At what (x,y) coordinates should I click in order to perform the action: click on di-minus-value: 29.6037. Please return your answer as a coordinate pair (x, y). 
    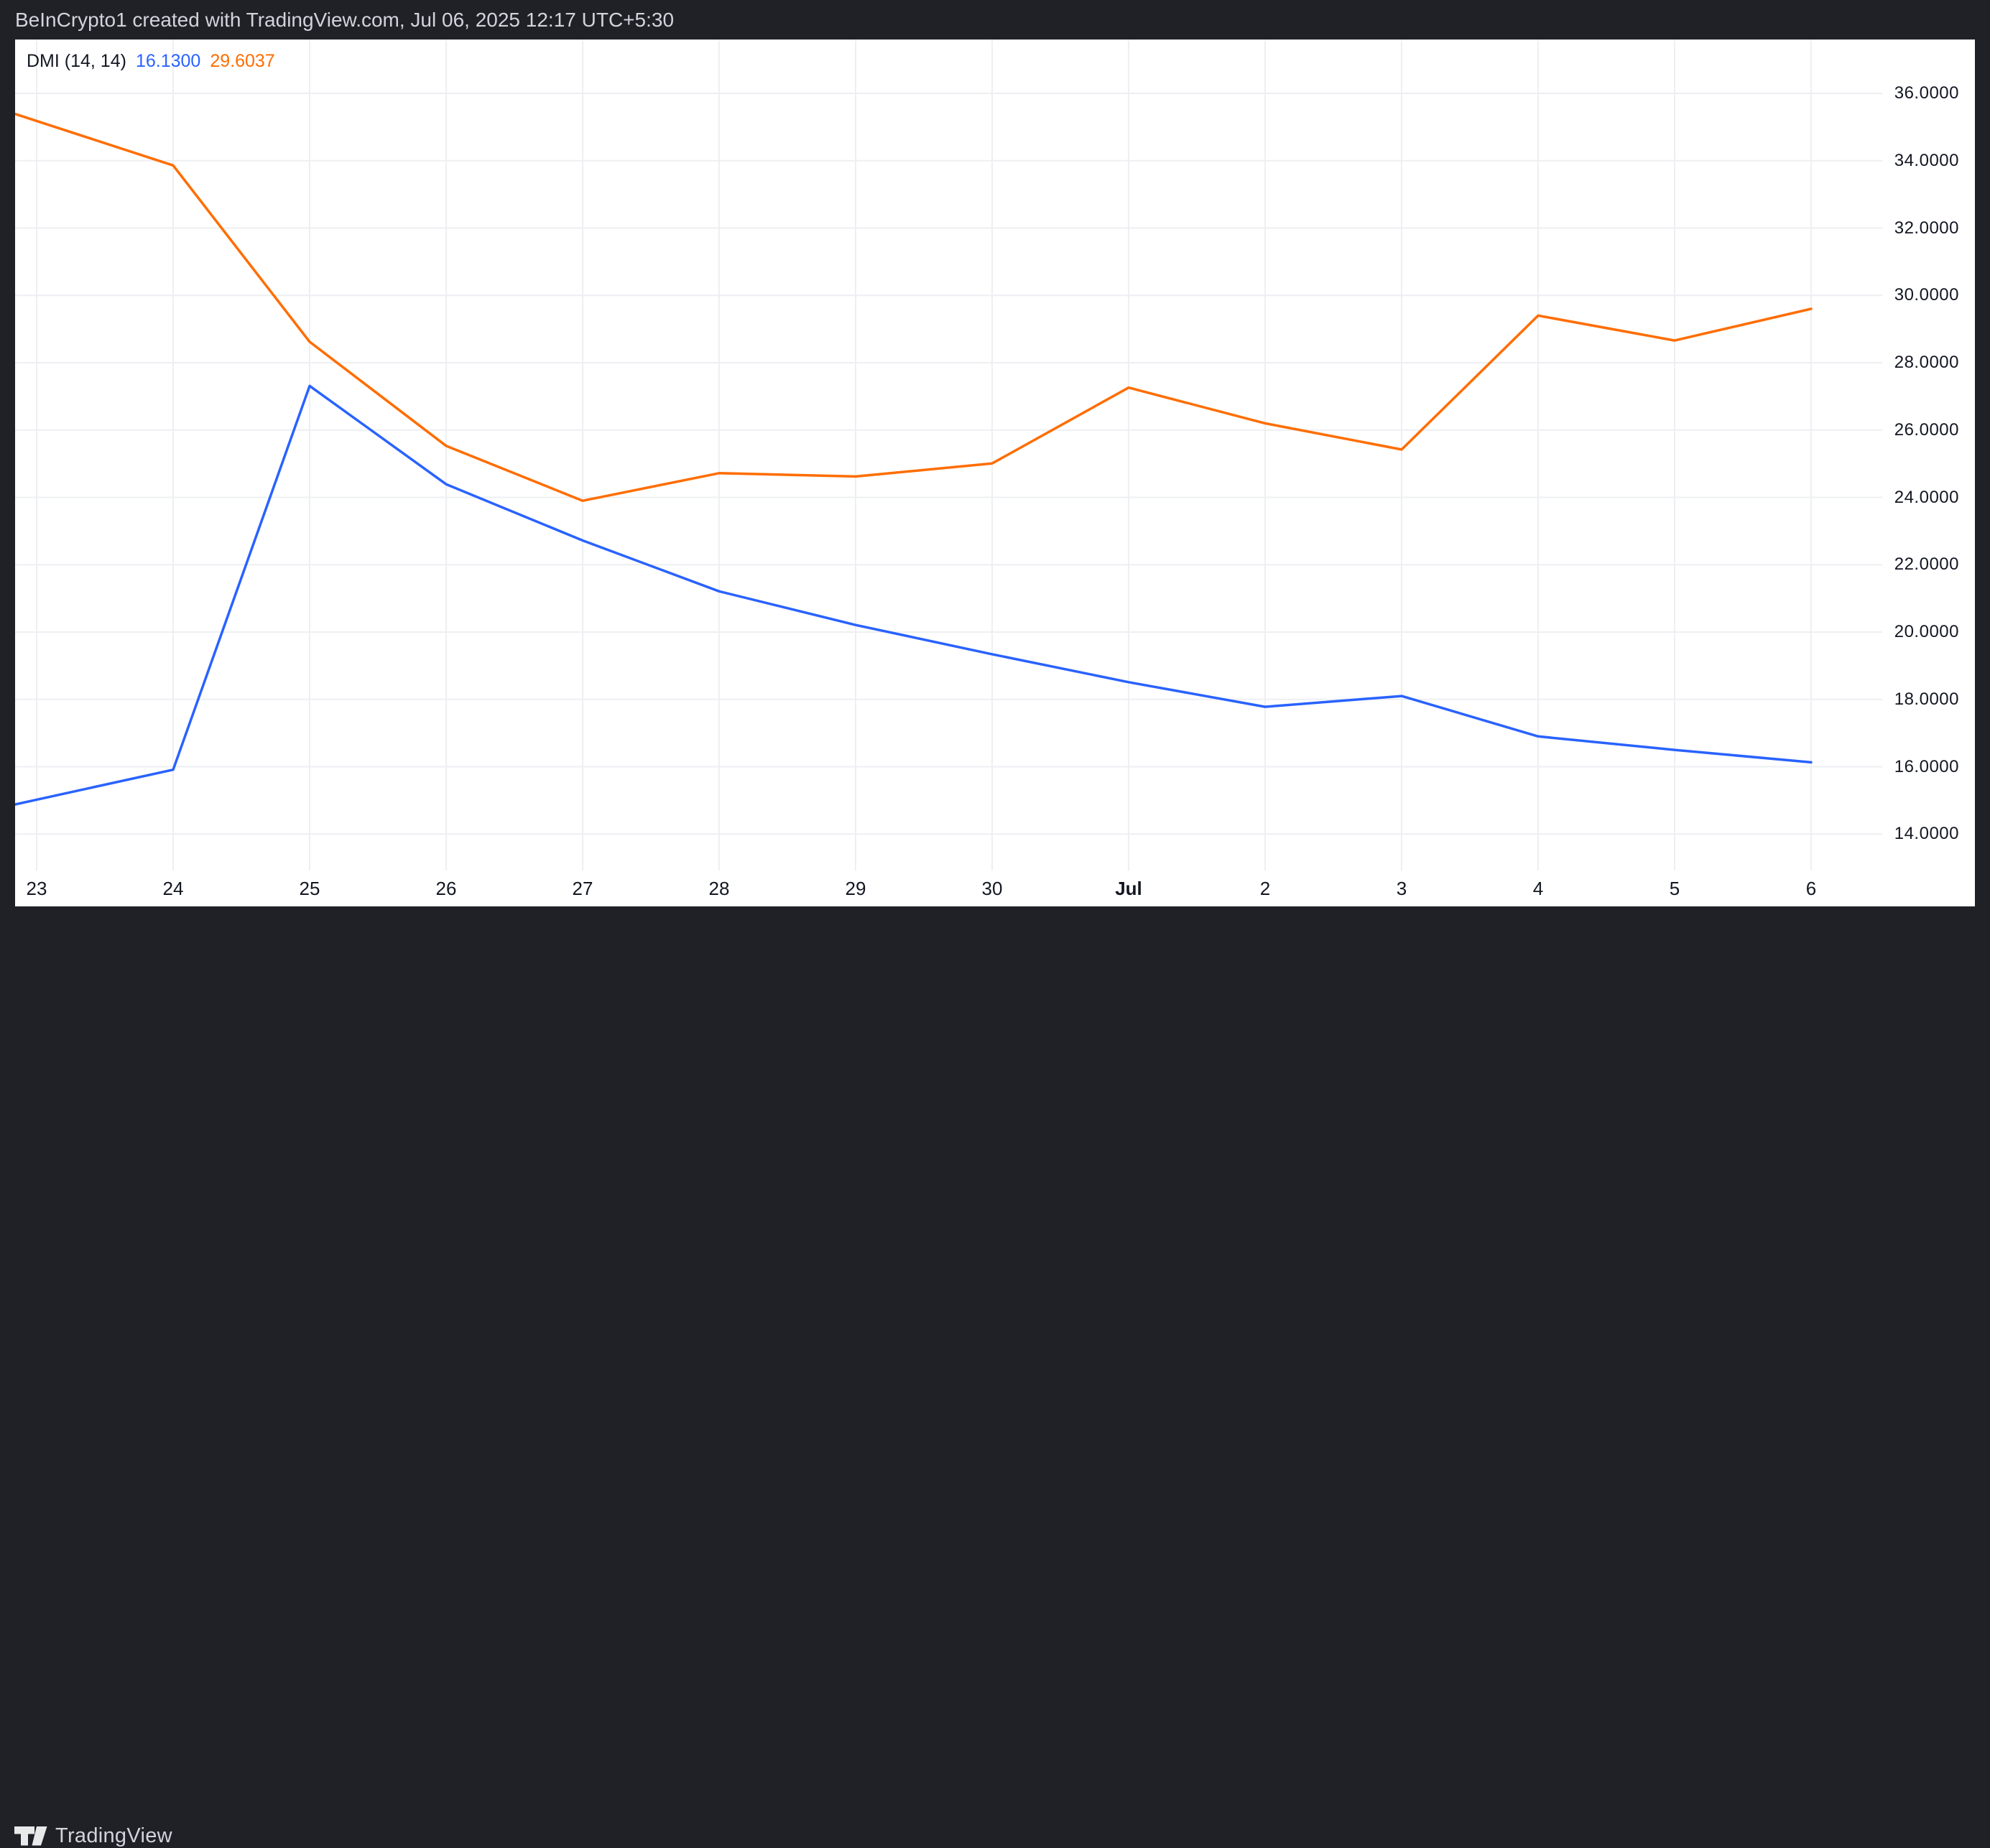
    Looking at the image, I should click on (242, 61).